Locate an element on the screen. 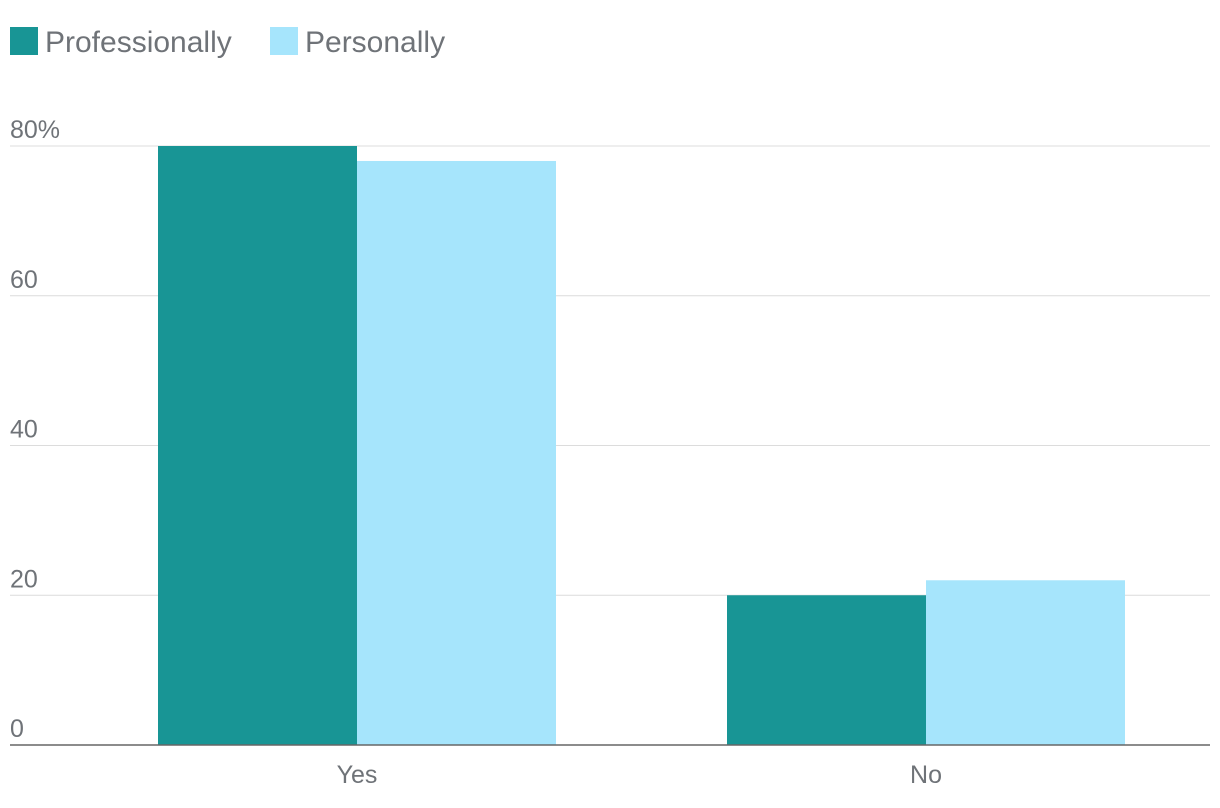  y-tick-label-3: 60 is located at coordinates (24, 280).